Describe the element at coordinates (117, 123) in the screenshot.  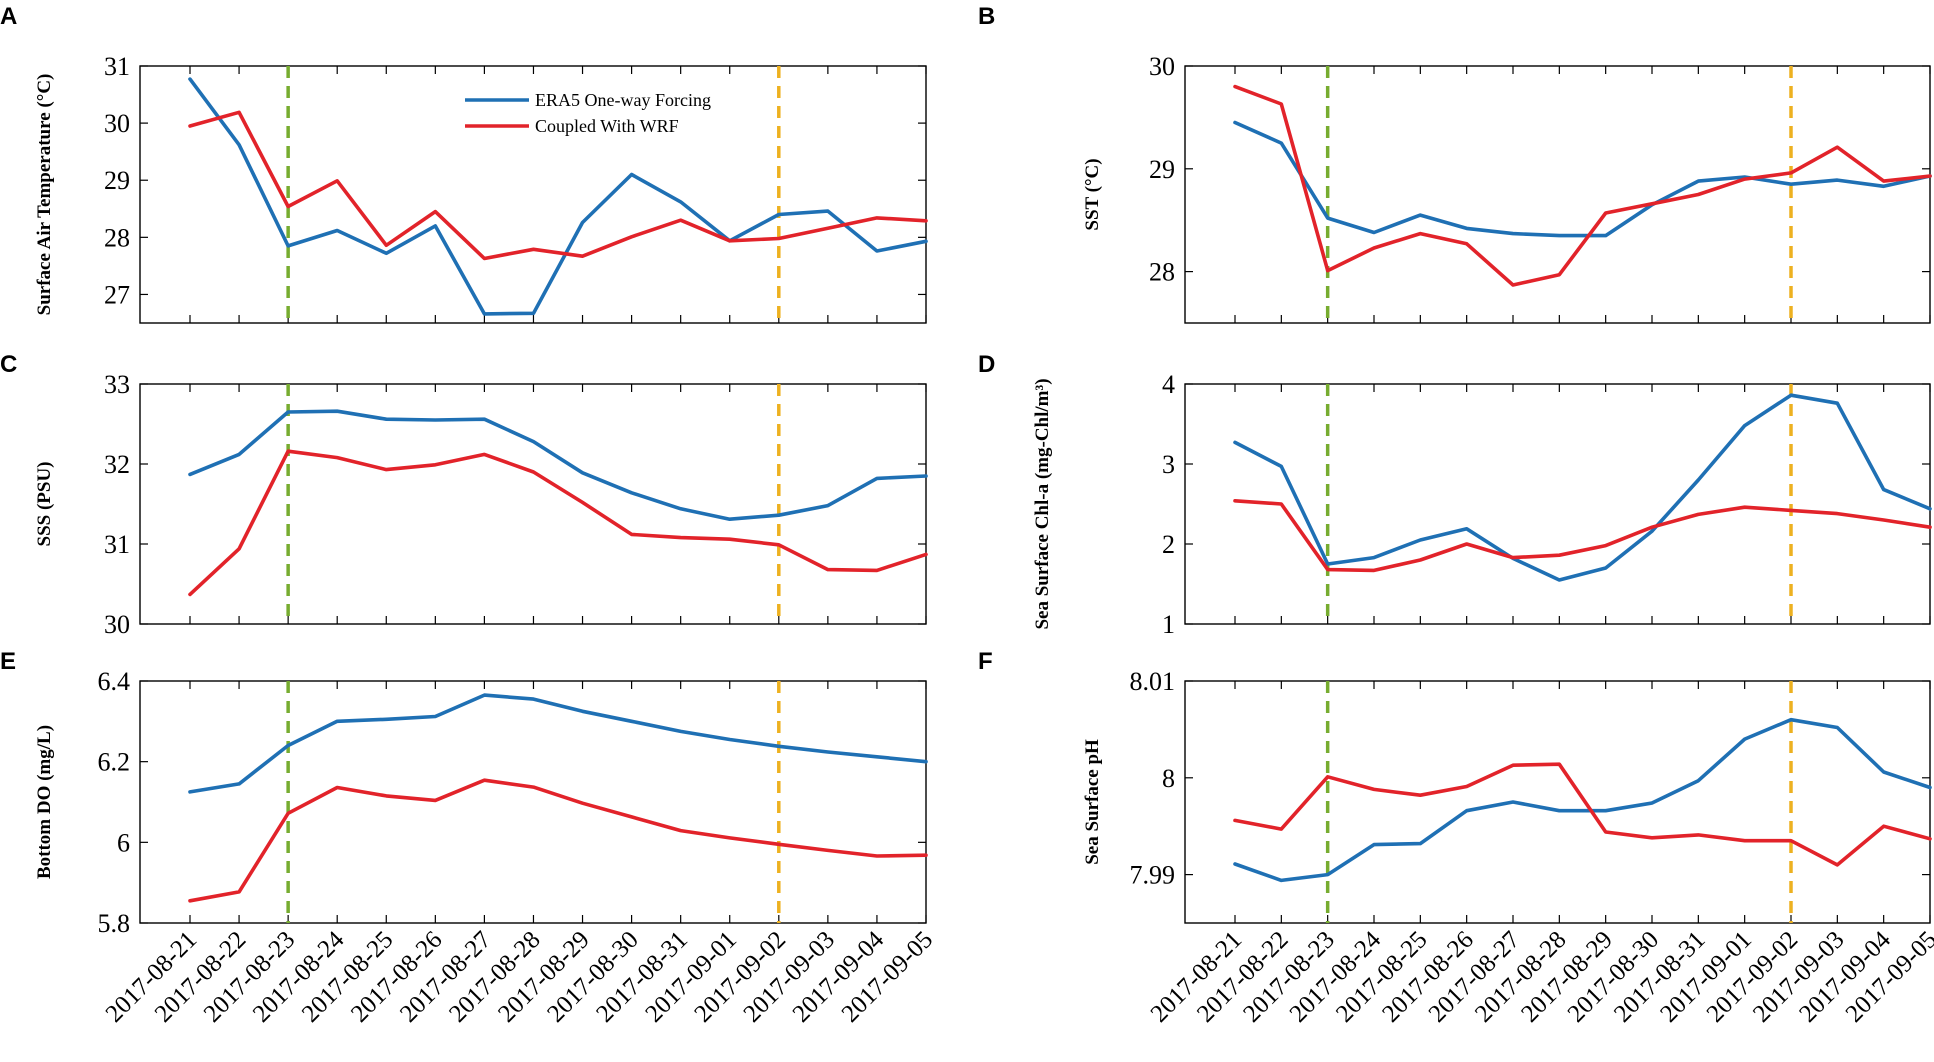
I see `ytick-label-A: 30` at that location.